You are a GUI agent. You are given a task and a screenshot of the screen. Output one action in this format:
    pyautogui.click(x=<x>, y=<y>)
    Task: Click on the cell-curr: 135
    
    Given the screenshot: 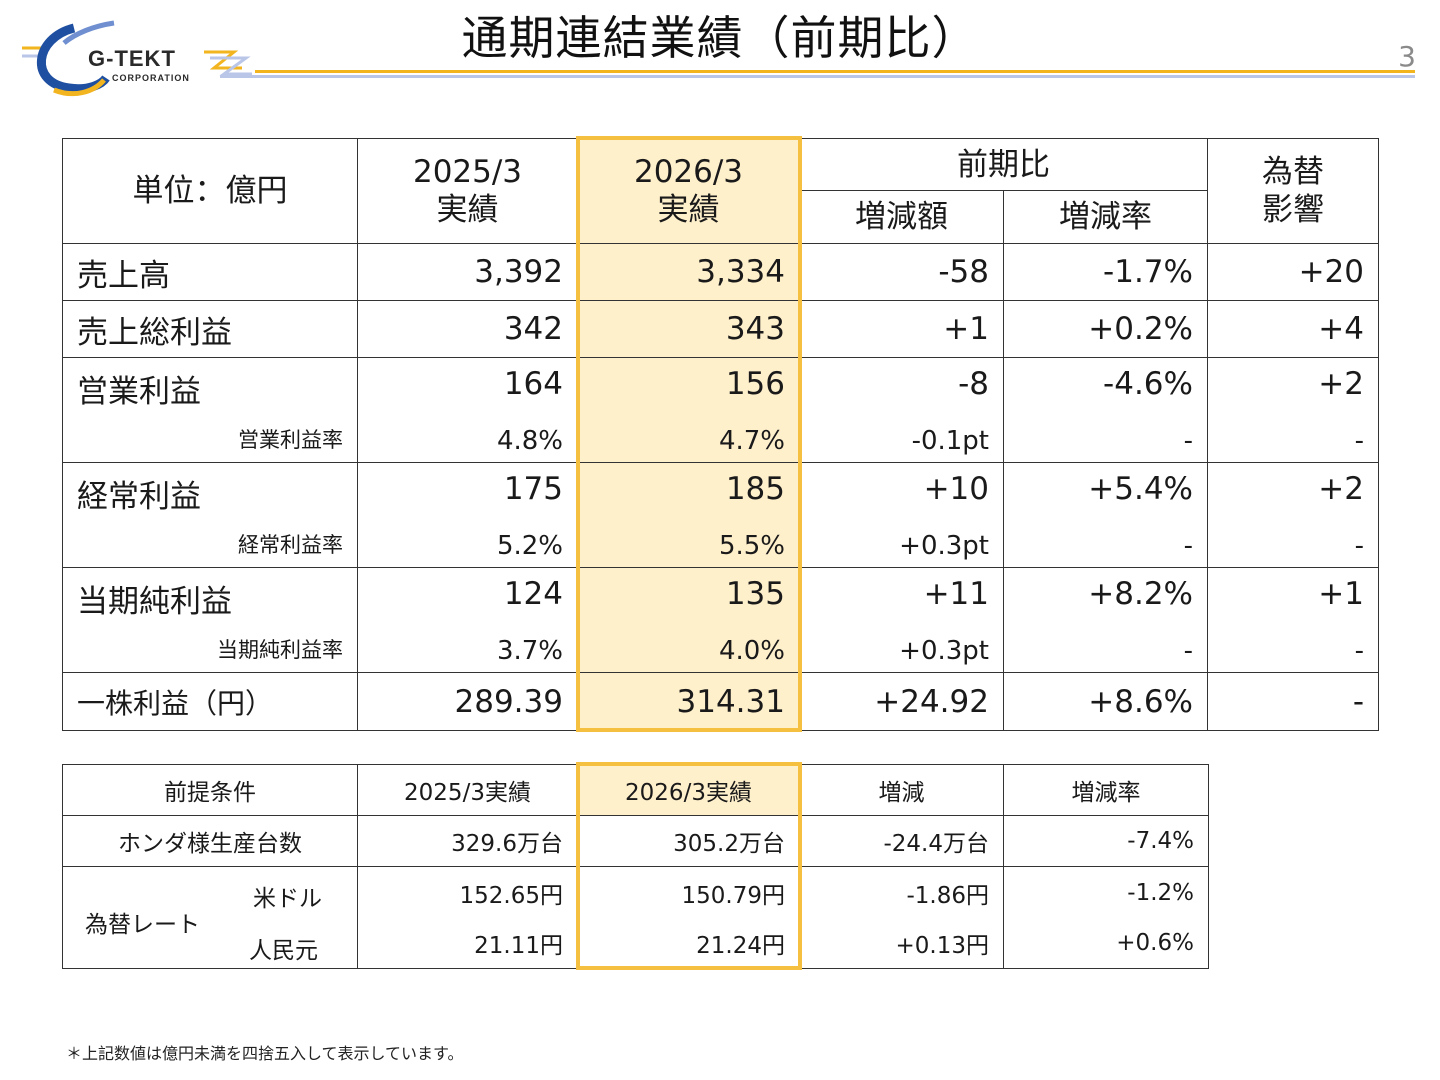 What is the action you would take?
    pyautogui.click(x=755, y=594)
    